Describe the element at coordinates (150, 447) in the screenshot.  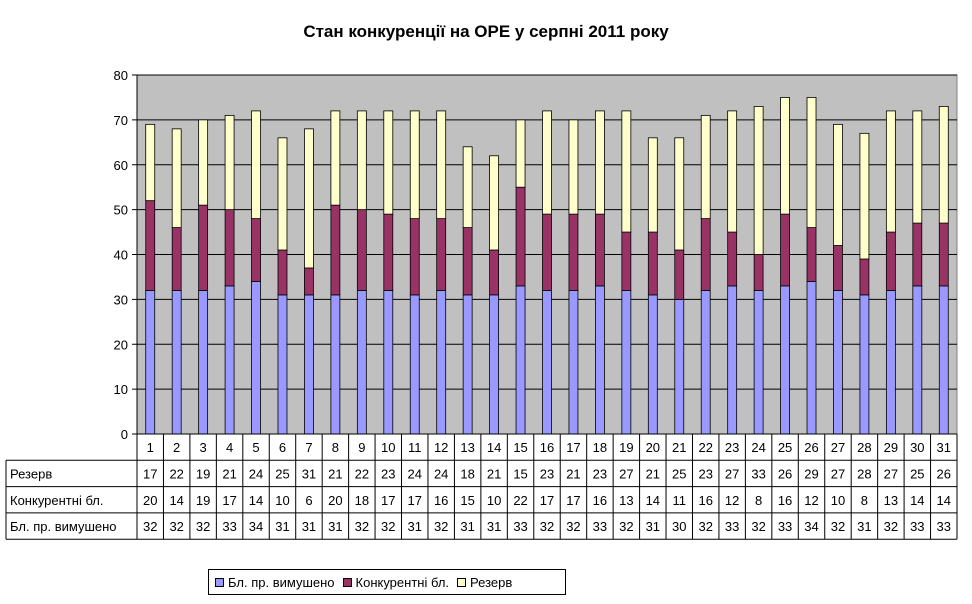
I see `x-category-label: 1` at that location.